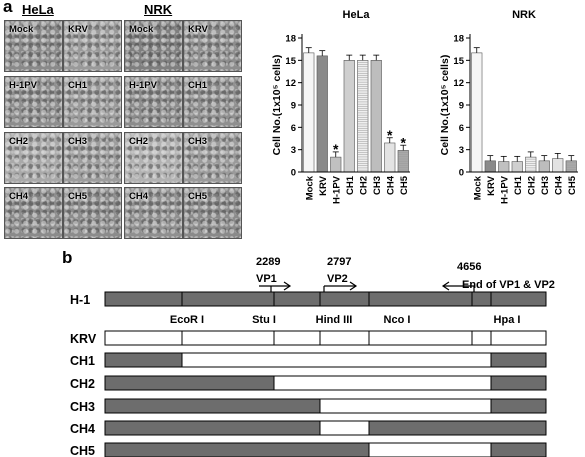 The height and width of the screenshot is (457, 585). Describe the element at coordinates (158, 9) in the screenshot. I see `nrk-header: NRK` at that location.